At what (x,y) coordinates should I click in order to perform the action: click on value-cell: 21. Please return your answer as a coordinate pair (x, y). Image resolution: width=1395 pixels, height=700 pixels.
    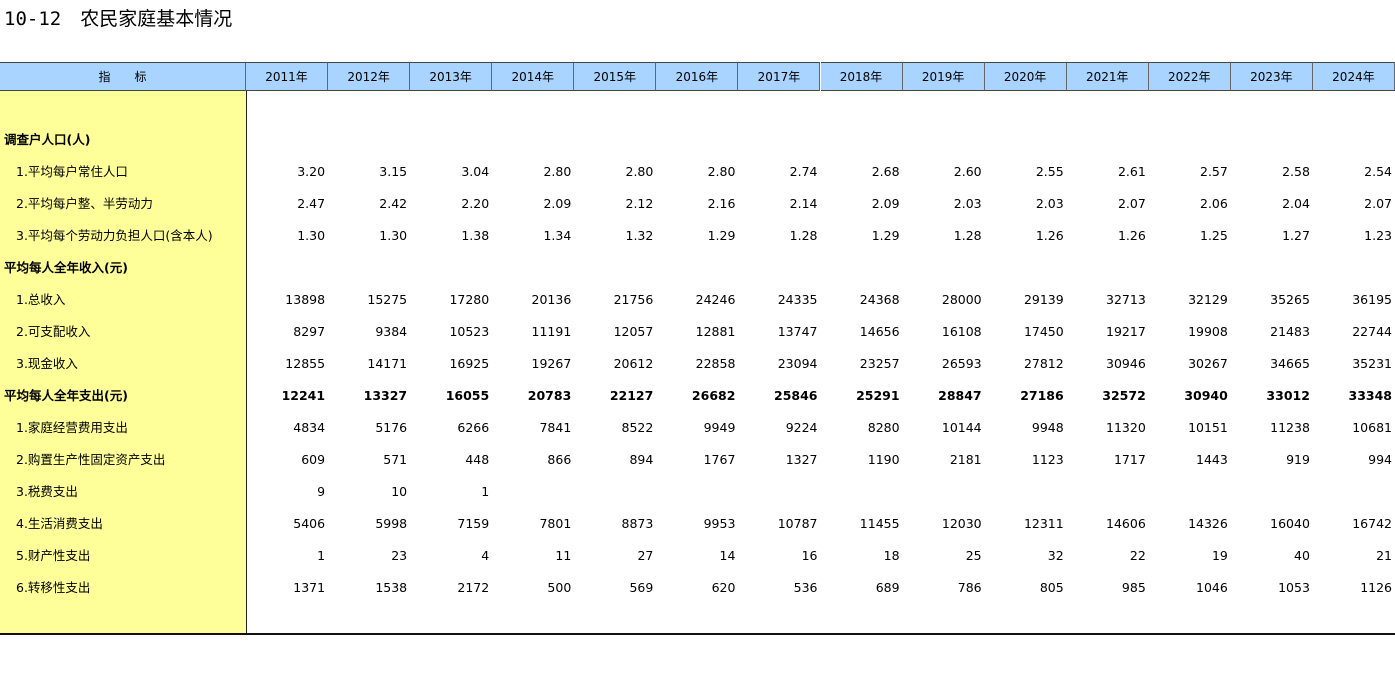
    Looking at the image, I should click on (1384, 555).